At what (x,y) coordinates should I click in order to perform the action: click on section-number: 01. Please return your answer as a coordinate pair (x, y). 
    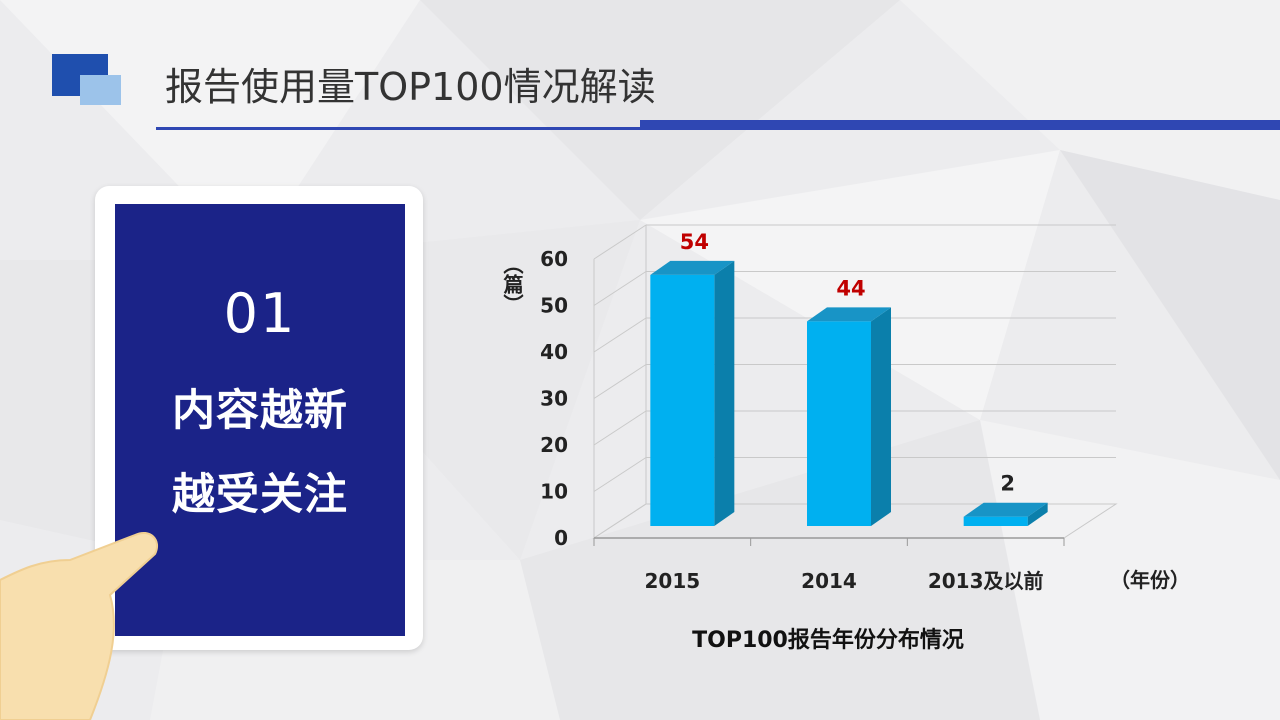
    Looking at the image, I should click on (260, 313).